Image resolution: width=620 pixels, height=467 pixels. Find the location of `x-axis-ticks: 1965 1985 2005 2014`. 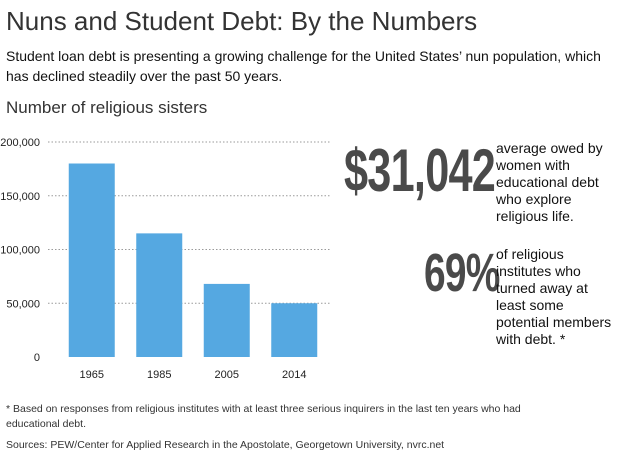

x-axis-ticks: 1965 1985 2005 2014 is located at coordinates (193, 375).